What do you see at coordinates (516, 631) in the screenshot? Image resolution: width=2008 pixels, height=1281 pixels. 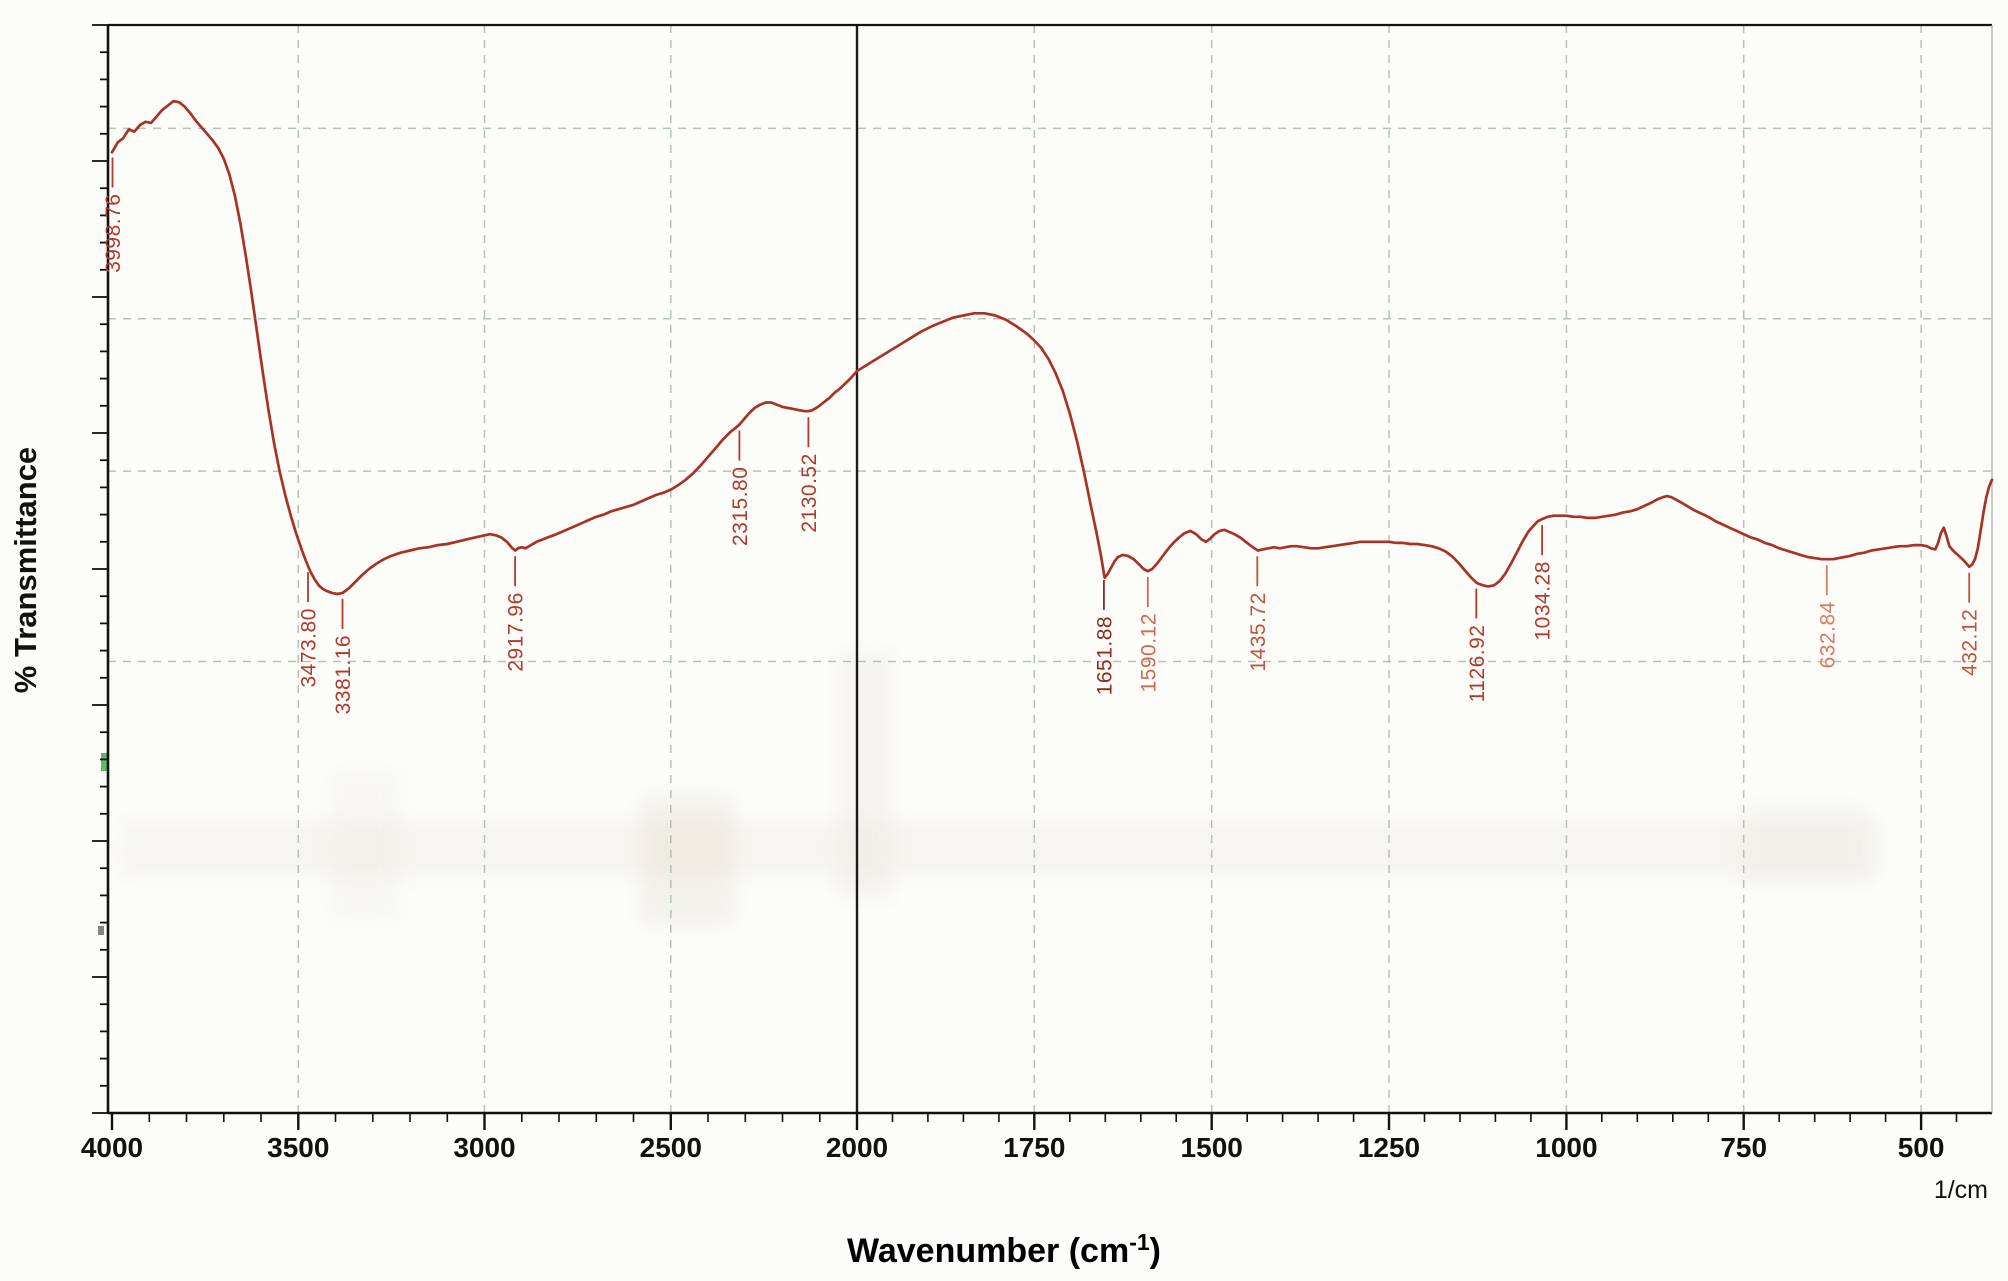 I see `peak-label: 2917.96` at bounding box center [516, 631].